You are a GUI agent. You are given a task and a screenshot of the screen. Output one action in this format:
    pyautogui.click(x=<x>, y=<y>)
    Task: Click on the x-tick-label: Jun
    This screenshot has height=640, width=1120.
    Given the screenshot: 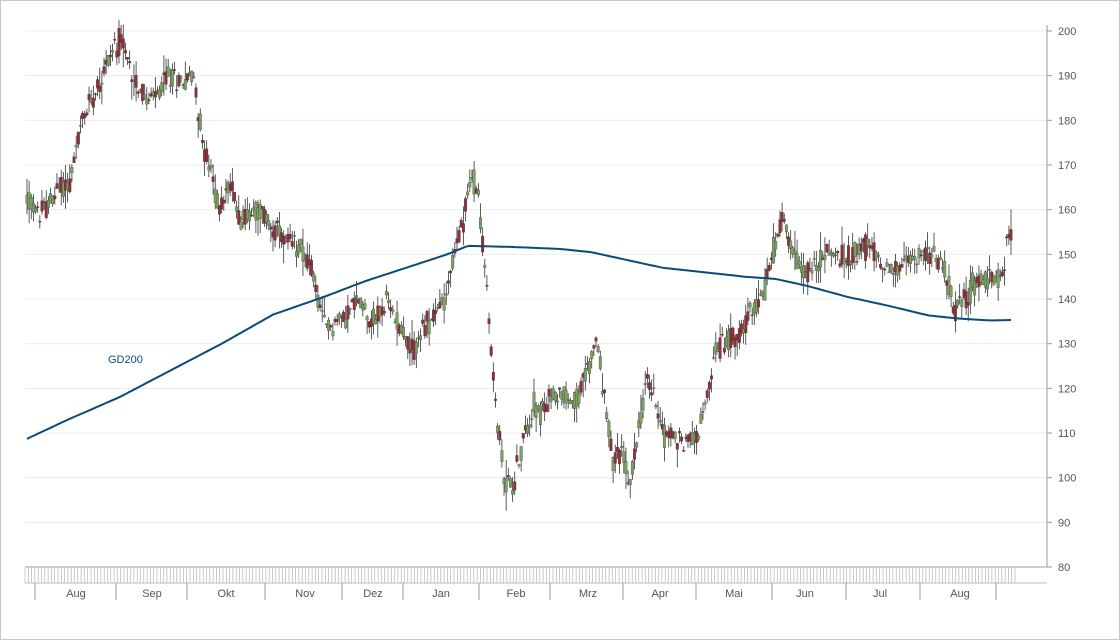 What is the action you would take?
    pyautogui.click(x=805, y=594)
    